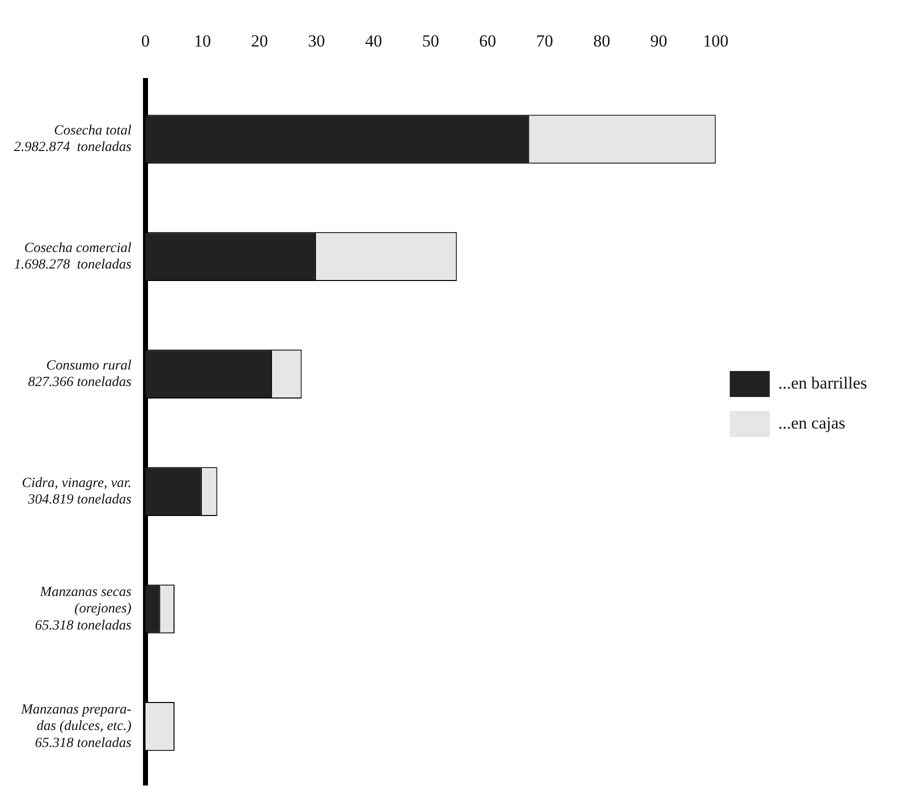 The width and height of the screenshot is (897, 808). Describe the element at coordinates (83, 609) in the screenshot. I see `y-tick-label: Manzanas secas (orejones) 65.318 toneladas` at that location.